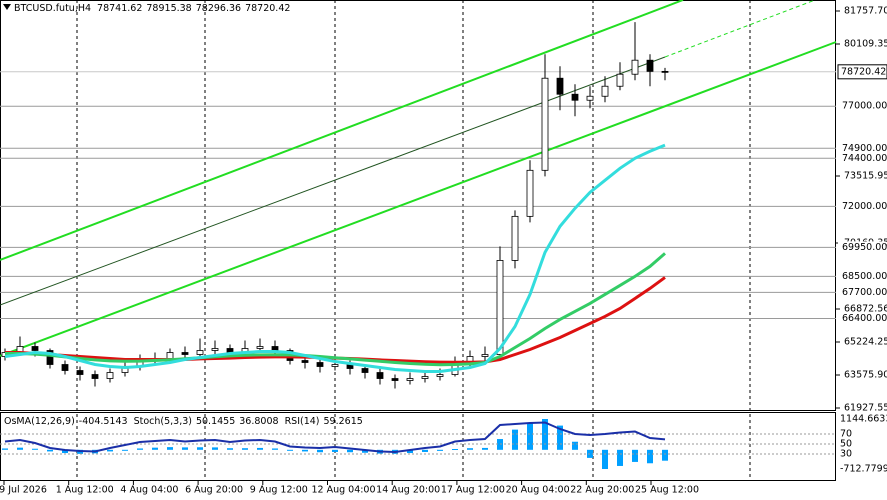  Describe the element at coordinates (846, 454) in the screenshot. I see `rsi-tick-label: 30` at that location.